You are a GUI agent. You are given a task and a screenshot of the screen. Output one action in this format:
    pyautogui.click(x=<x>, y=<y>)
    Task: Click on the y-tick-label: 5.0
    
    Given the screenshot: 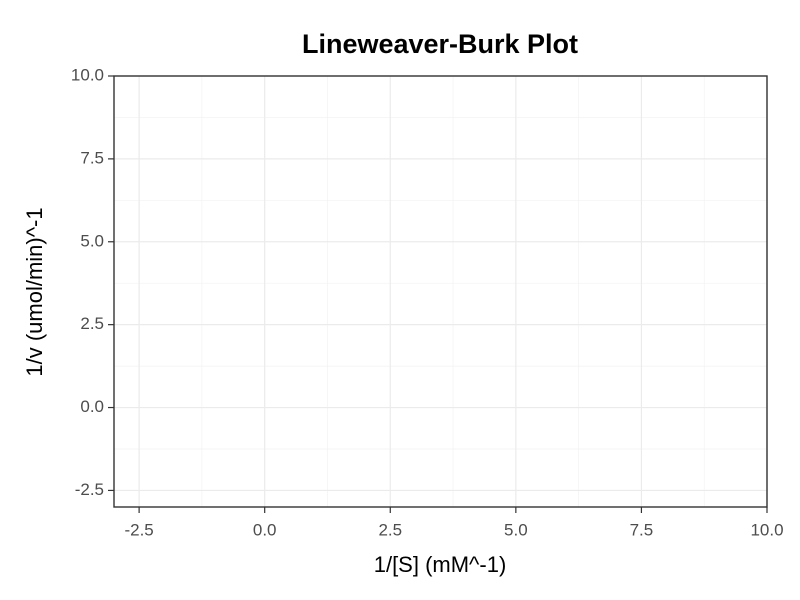 What is the action you would take?
    pyautogui.click(x=92, y=240)
    